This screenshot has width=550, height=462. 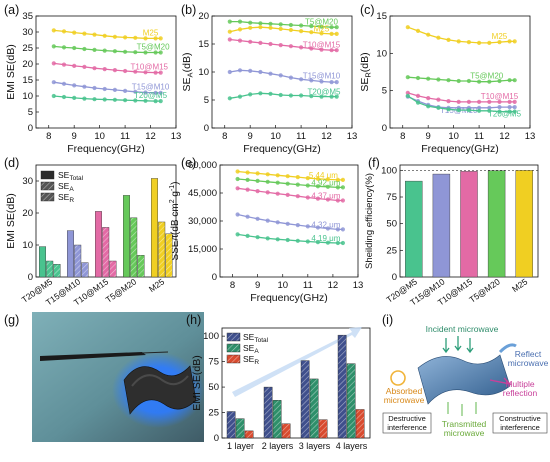 What do you see at coordinates (160, 380) in the screenshot?
I see `film-highlight` at bounding box center [160, 380].